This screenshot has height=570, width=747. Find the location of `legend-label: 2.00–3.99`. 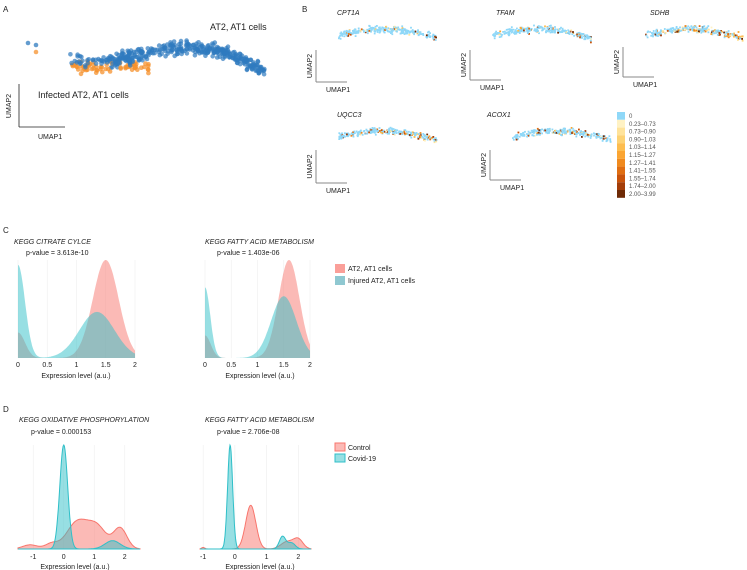

legend-label: 2.00–3.99 is located at coordinates (642, 195).